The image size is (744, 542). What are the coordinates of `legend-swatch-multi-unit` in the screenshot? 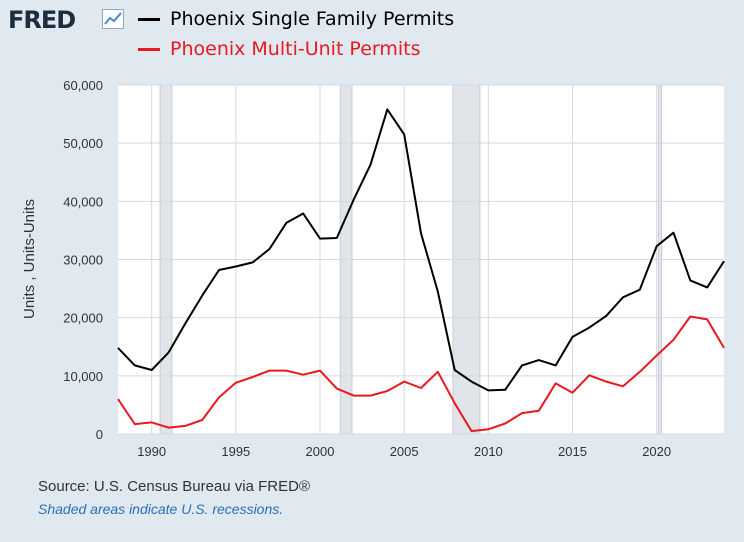 It's located at (149, 49).